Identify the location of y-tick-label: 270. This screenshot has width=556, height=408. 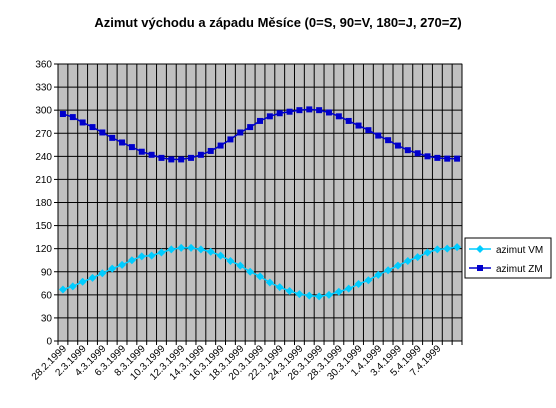
(43, 134).